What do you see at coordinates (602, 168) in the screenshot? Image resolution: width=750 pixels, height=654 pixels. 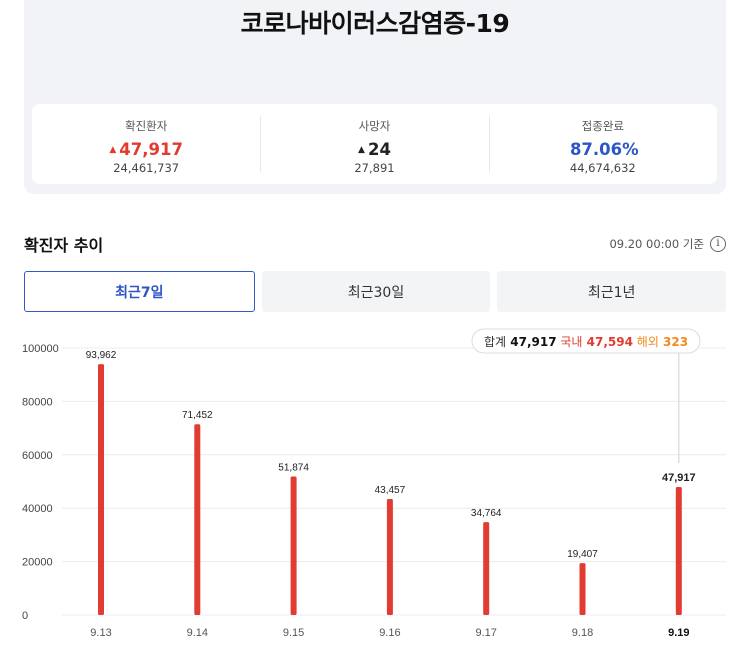 I see `stat-total: 44,674,632` at bounding box center [602, 168].